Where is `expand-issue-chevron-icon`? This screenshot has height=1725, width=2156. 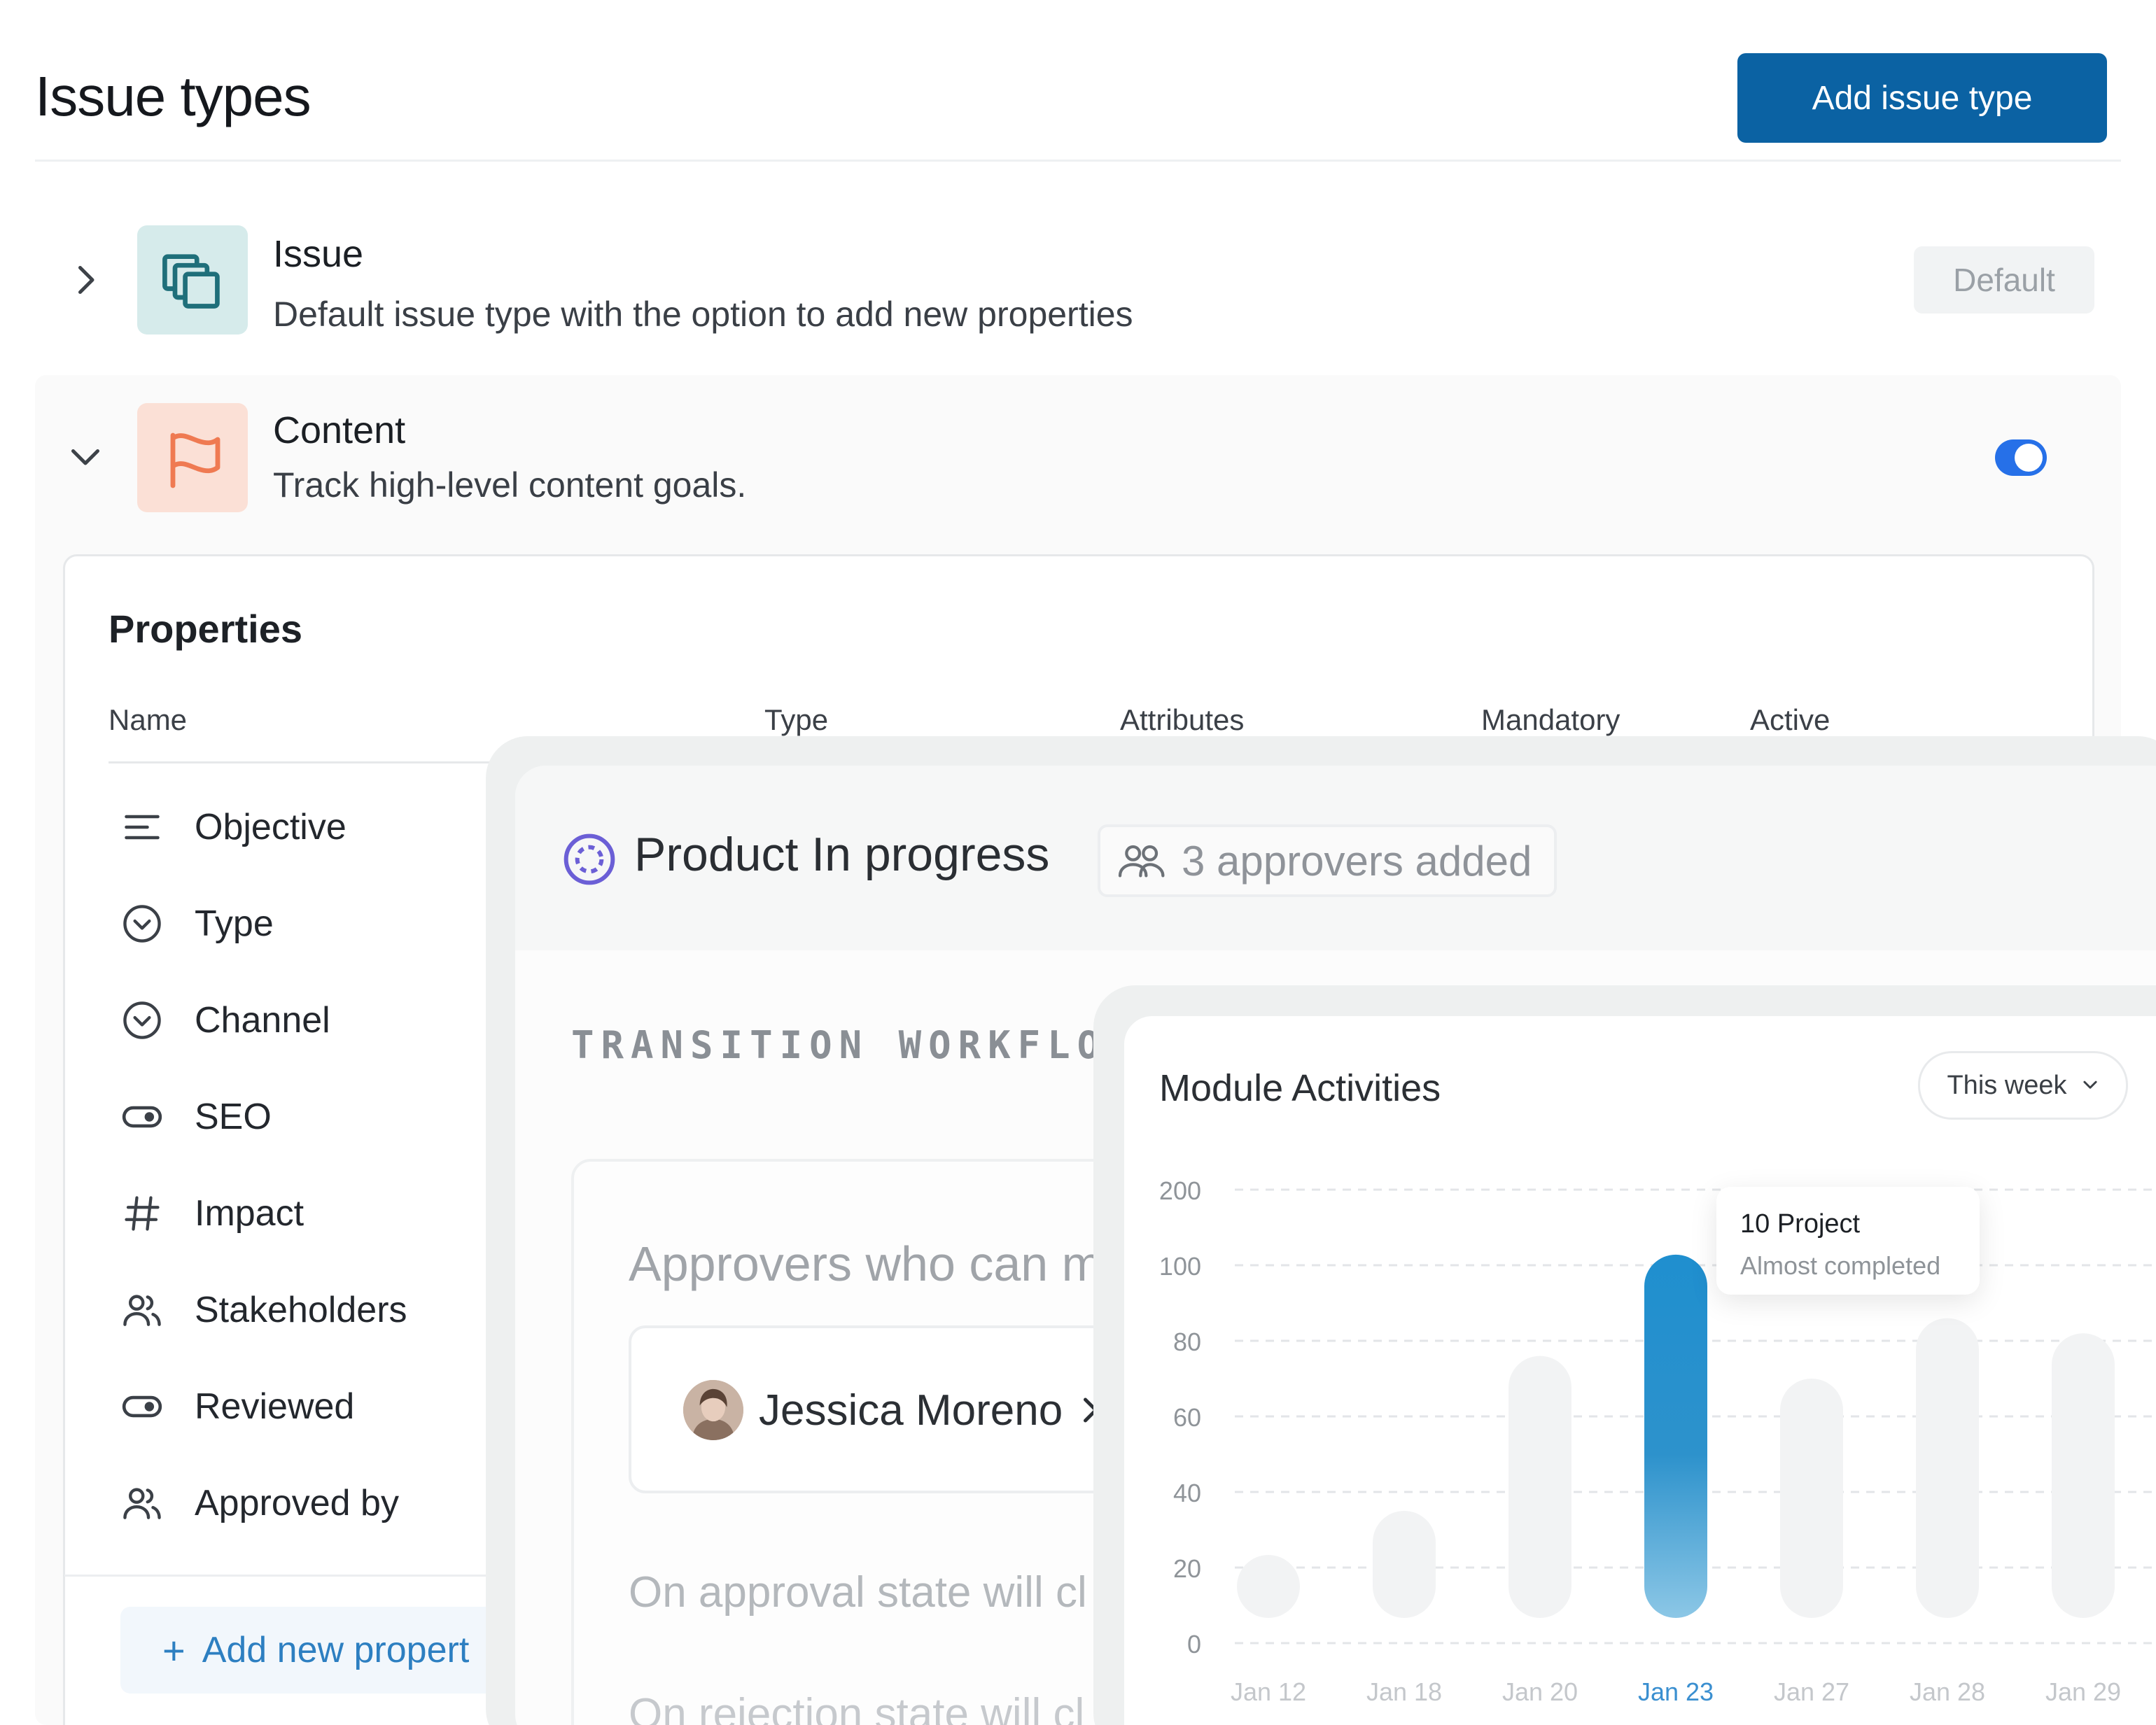
expand-issue-chevron-icon is located at coordinates (85, 280).